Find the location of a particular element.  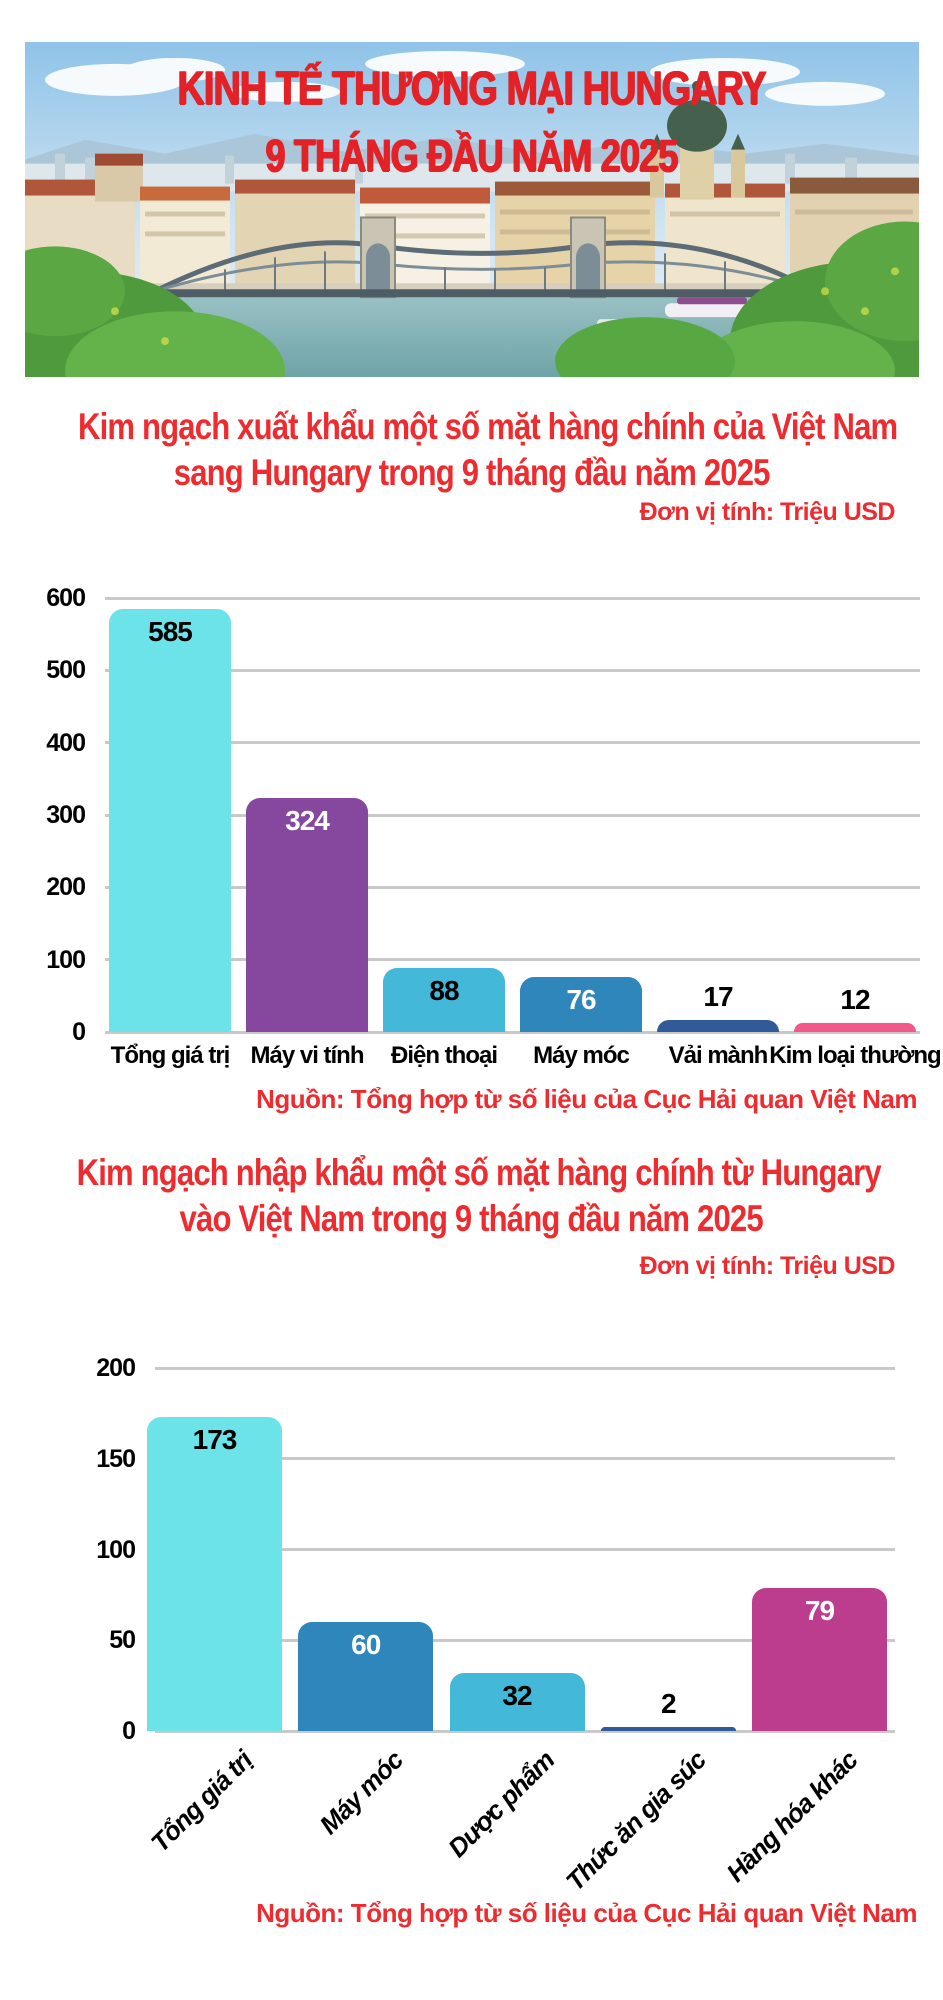

x-label-duoc-pham: Dược phẩm is located at coordinates (501, 1804).